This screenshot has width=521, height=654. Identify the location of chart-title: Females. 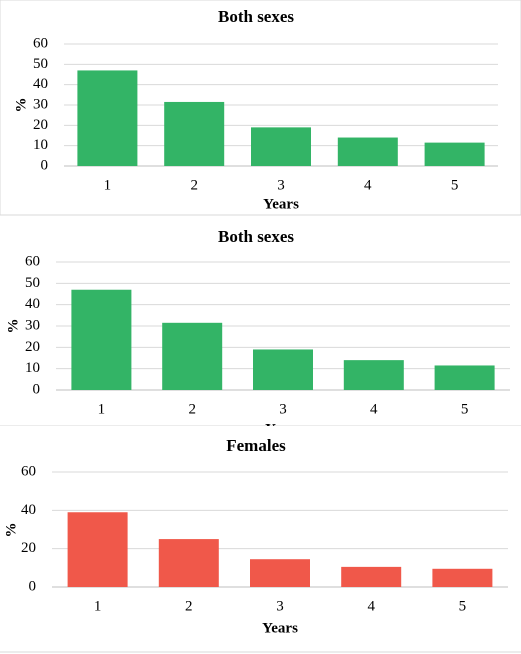
(256, 445).